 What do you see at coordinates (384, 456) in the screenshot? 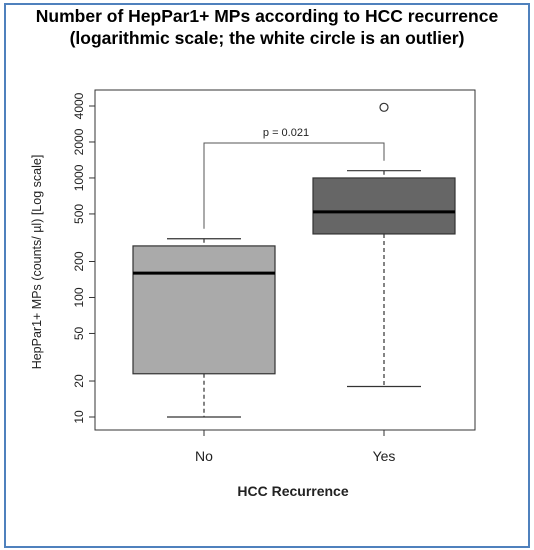
I see `x-tick-label: Yes` at bounding box center [384, 456].